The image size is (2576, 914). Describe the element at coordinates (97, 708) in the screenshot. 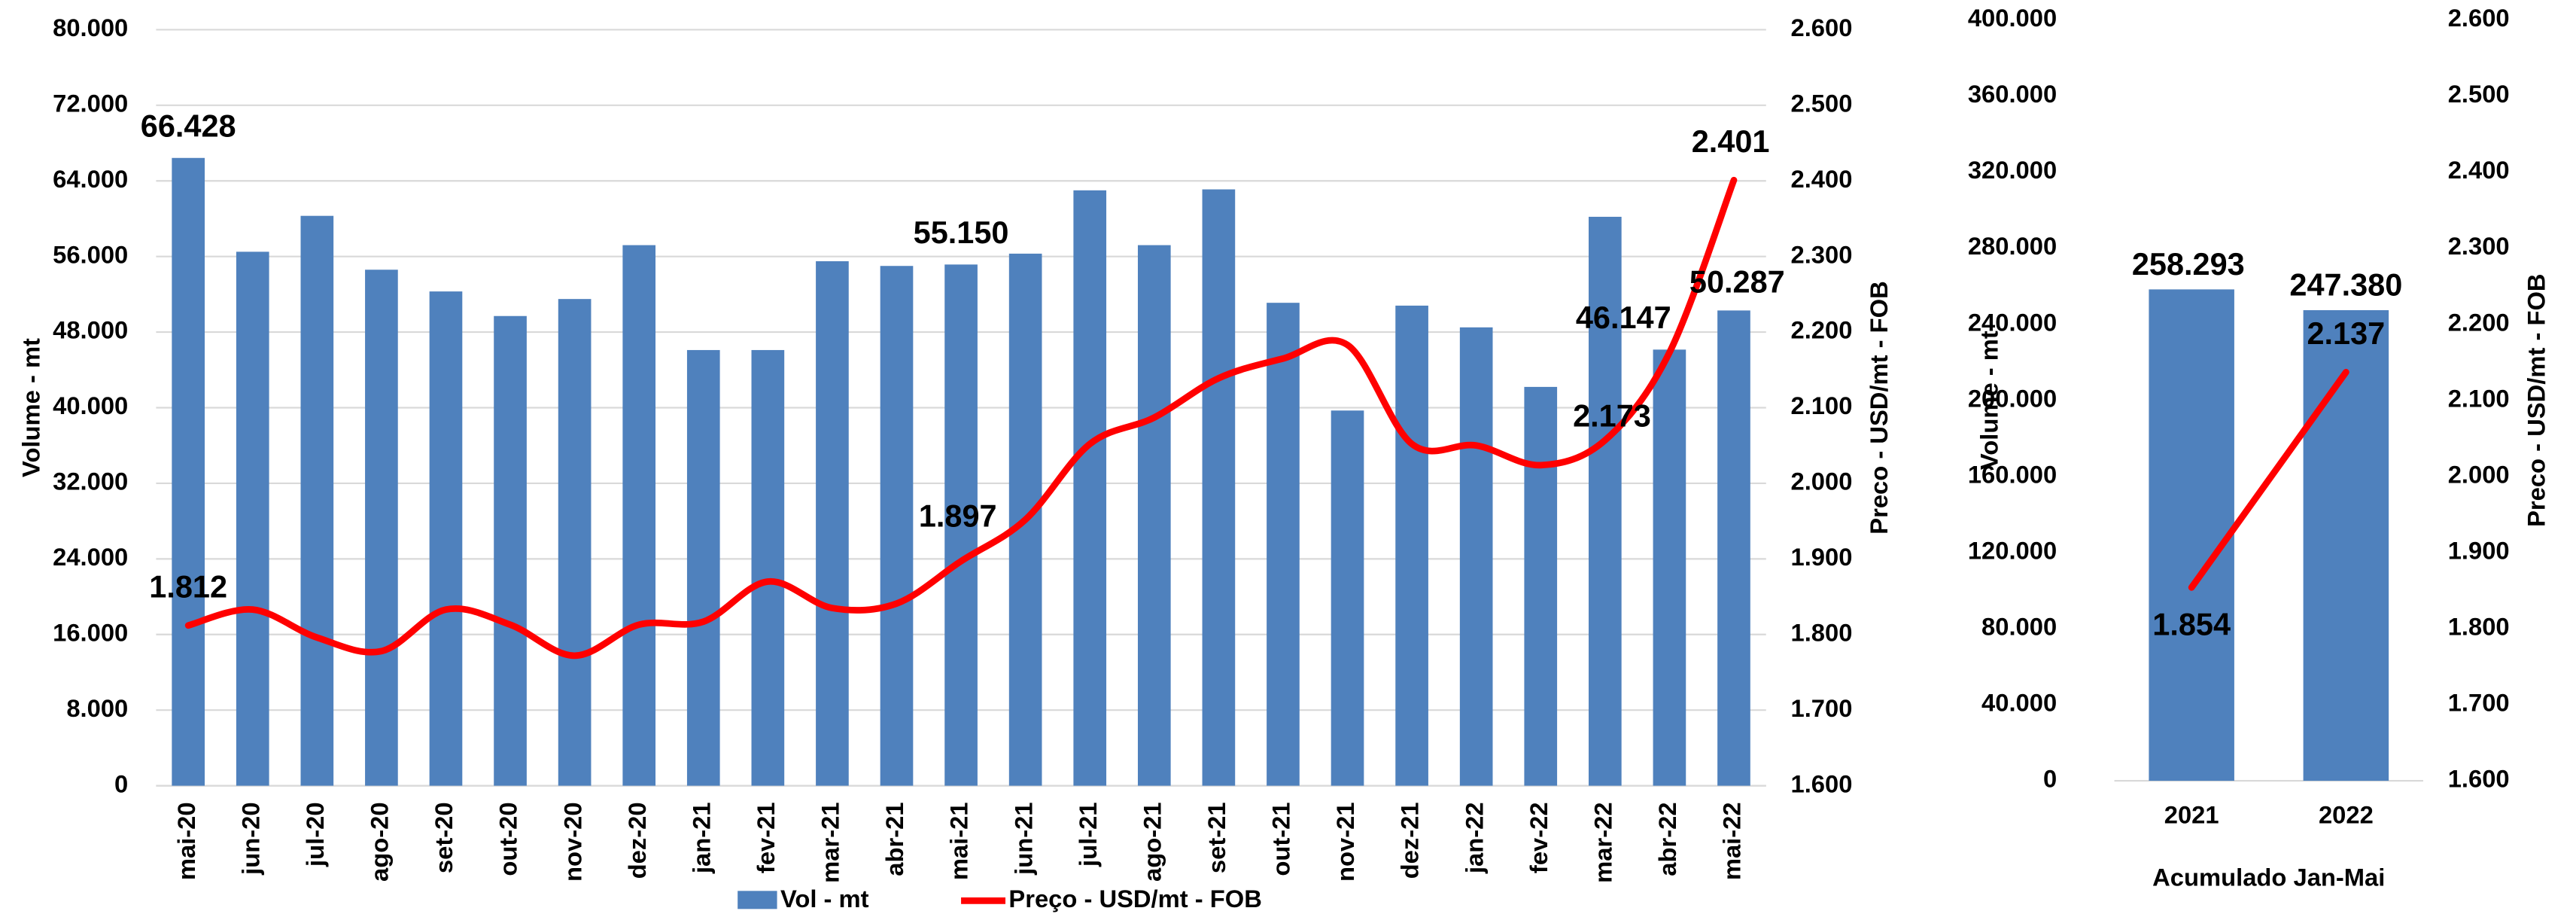

I see `y-tick-label: 8.000` at that location.